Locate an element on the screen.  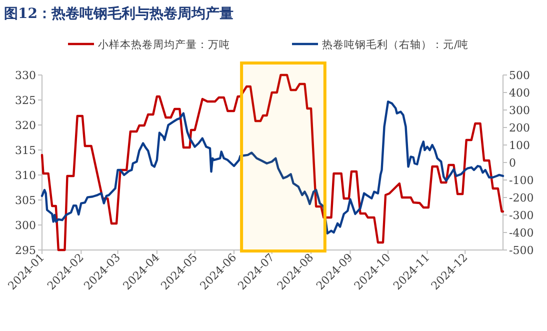
y2-tick-label: 0 is located at coordinates (512, 163).